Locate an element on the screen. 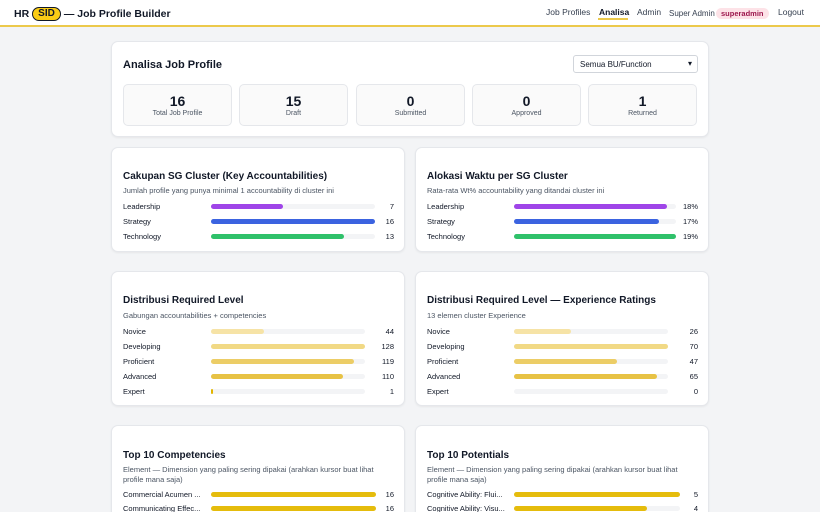 Image resolution: width=820 pixels, height=512 pixels. bar-row: Advanced 110 is located at coordinates (258, 377).